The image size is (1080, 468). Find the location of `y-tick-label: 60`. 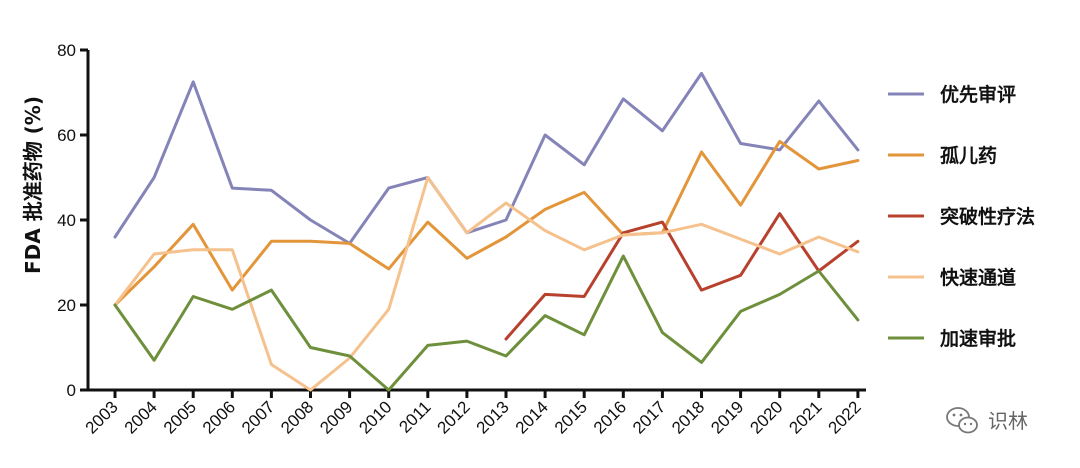

y-tick-label: 60 is located at coordinates (66, 135).